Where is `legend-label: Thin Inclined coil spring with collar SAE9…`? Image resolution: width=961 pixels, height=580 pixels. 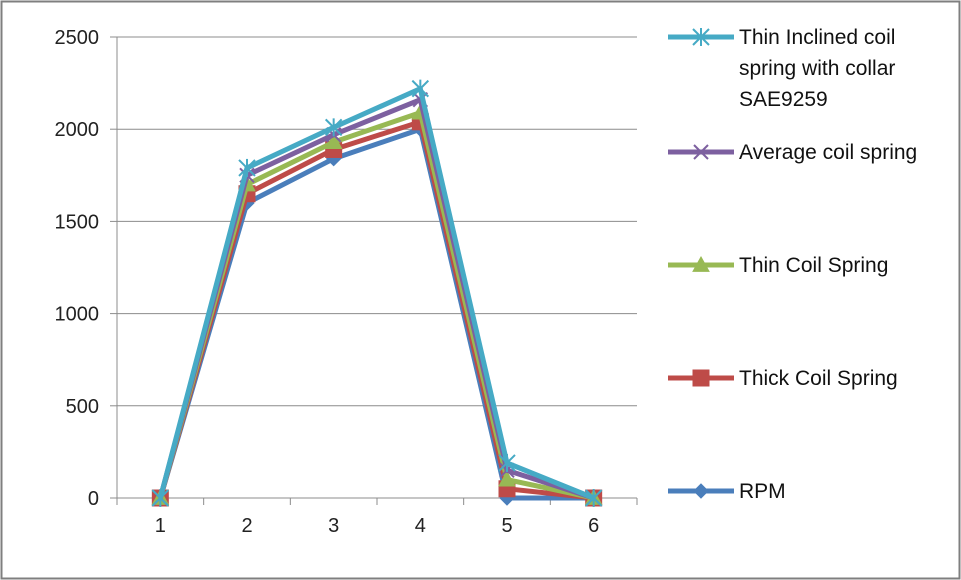 legend-label: Thin Inclined coil spring with collar SAE9… is located at coordinates (817, 68).